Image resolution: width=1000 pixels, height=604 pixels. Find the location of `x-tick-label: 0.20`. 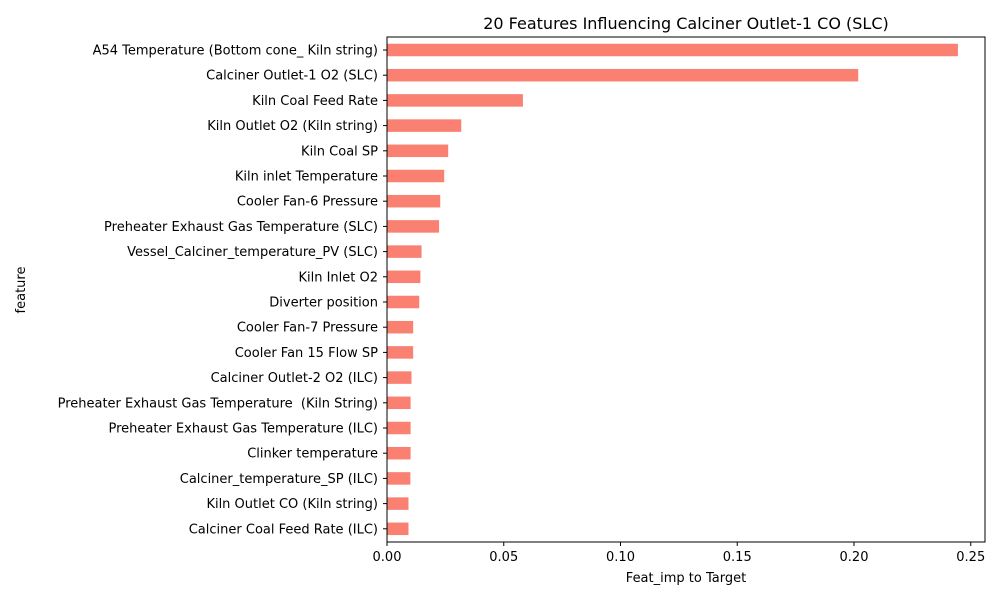

x-tick-label: 0.20 is located at coordinates (854, 557).